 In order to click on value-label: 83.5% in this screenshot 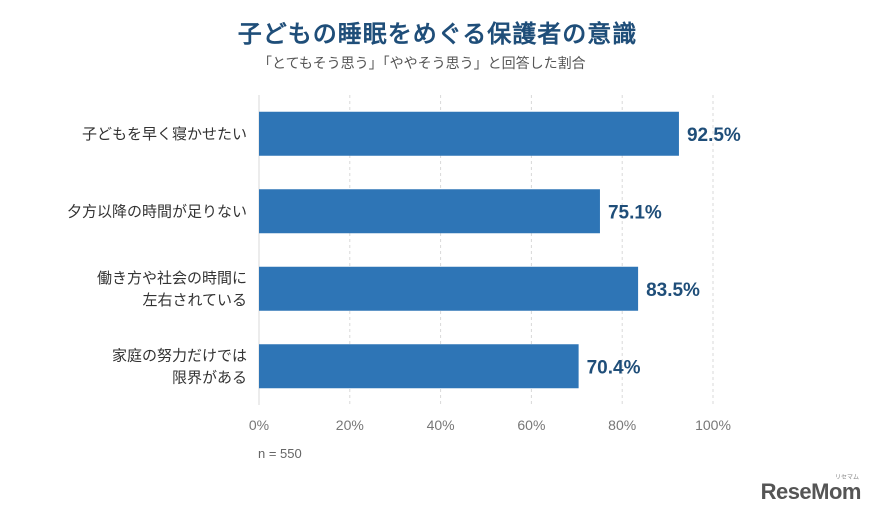, I will do `click(673, 290)`.